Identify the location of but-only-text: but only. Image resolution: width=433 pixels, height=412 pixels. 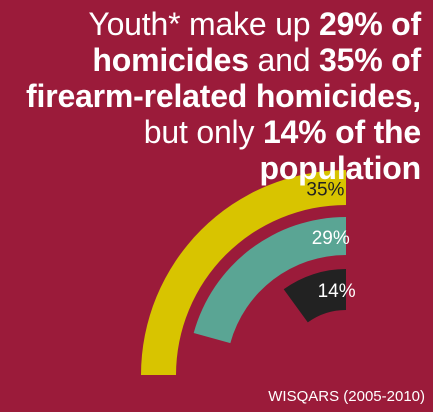
(203, 132).